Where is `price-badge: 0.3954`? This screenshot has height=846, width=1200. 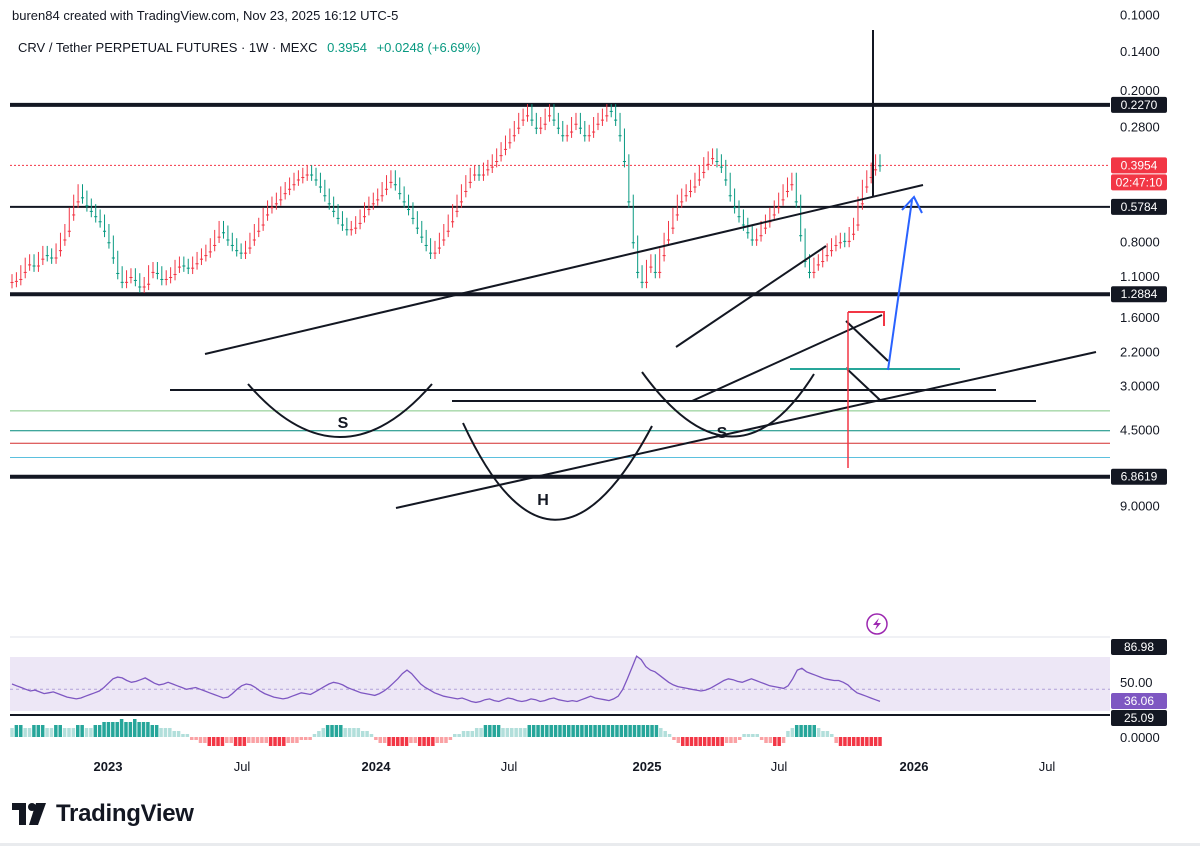 price-badge: 0.3954 is located at coordinates (1139, 165).